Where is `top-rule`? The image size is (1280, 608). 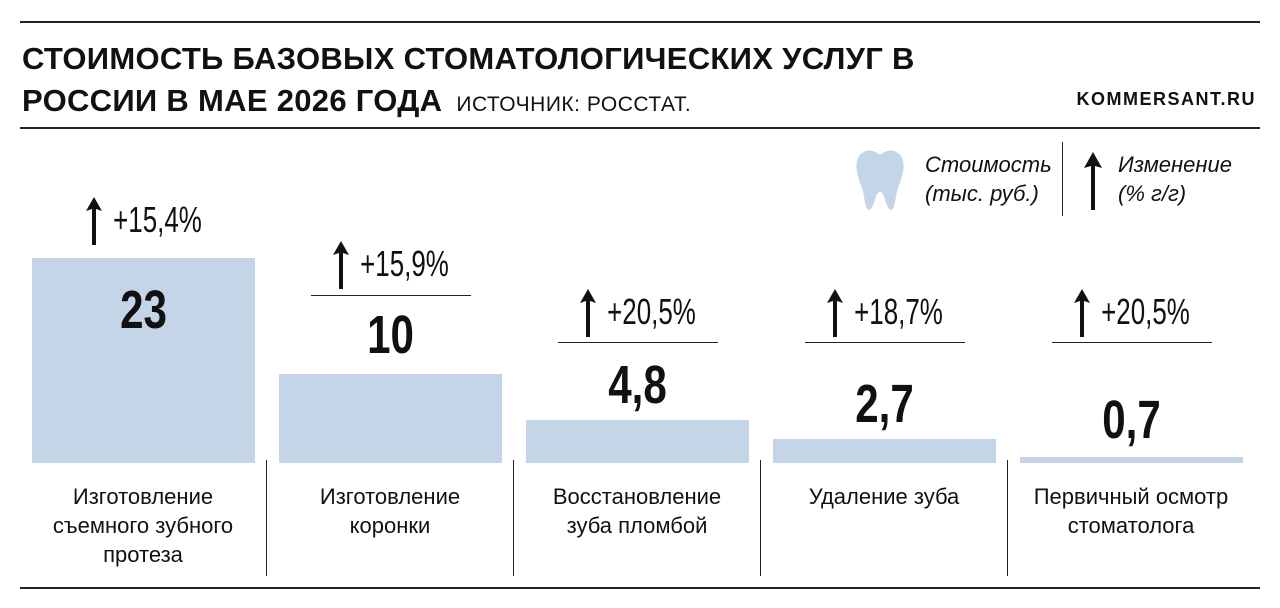 top-rule is located at coordinates (640, 22).